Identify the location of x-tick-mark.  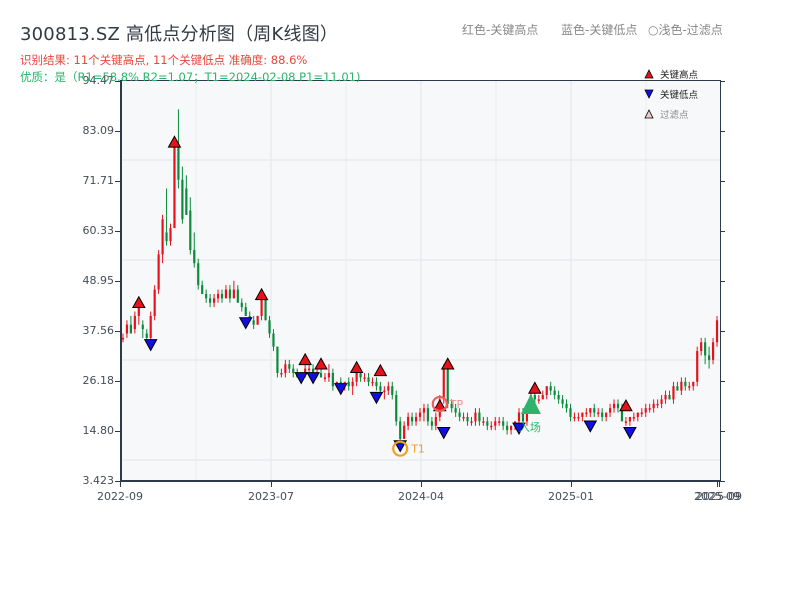
(271, 484).